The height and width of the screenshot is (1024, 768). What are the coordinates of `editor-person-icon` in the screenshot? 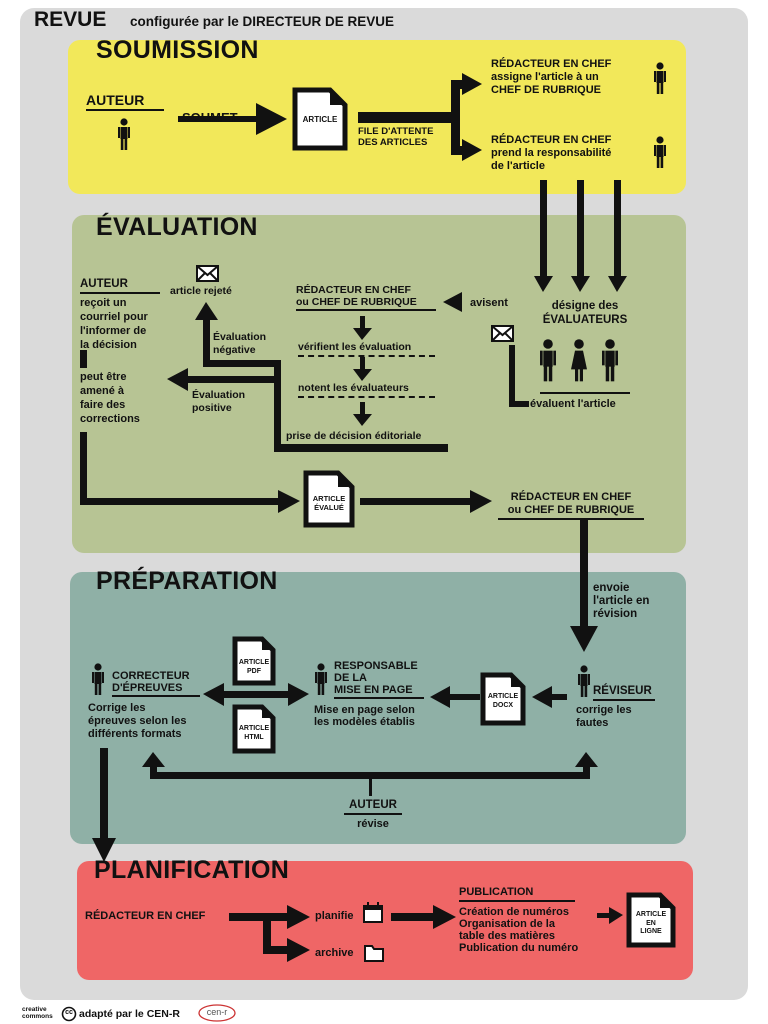 It's located at (660, 78).